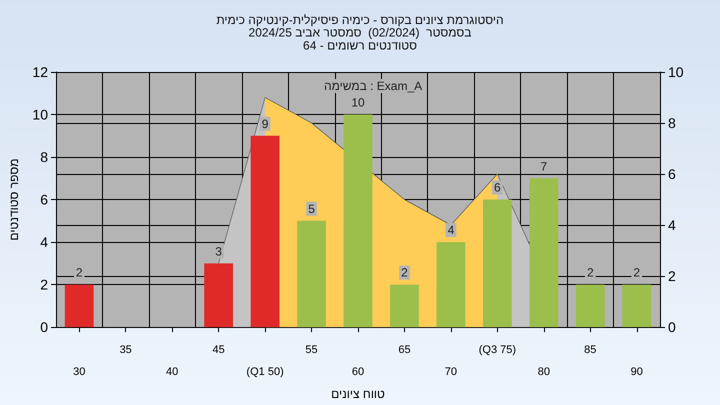 The image size is (720, 405). What do you see at coordinates (497, 350) in the screenshot?
I see `x-tick-label: (Q3 75)` at bounding box center [497, 350].